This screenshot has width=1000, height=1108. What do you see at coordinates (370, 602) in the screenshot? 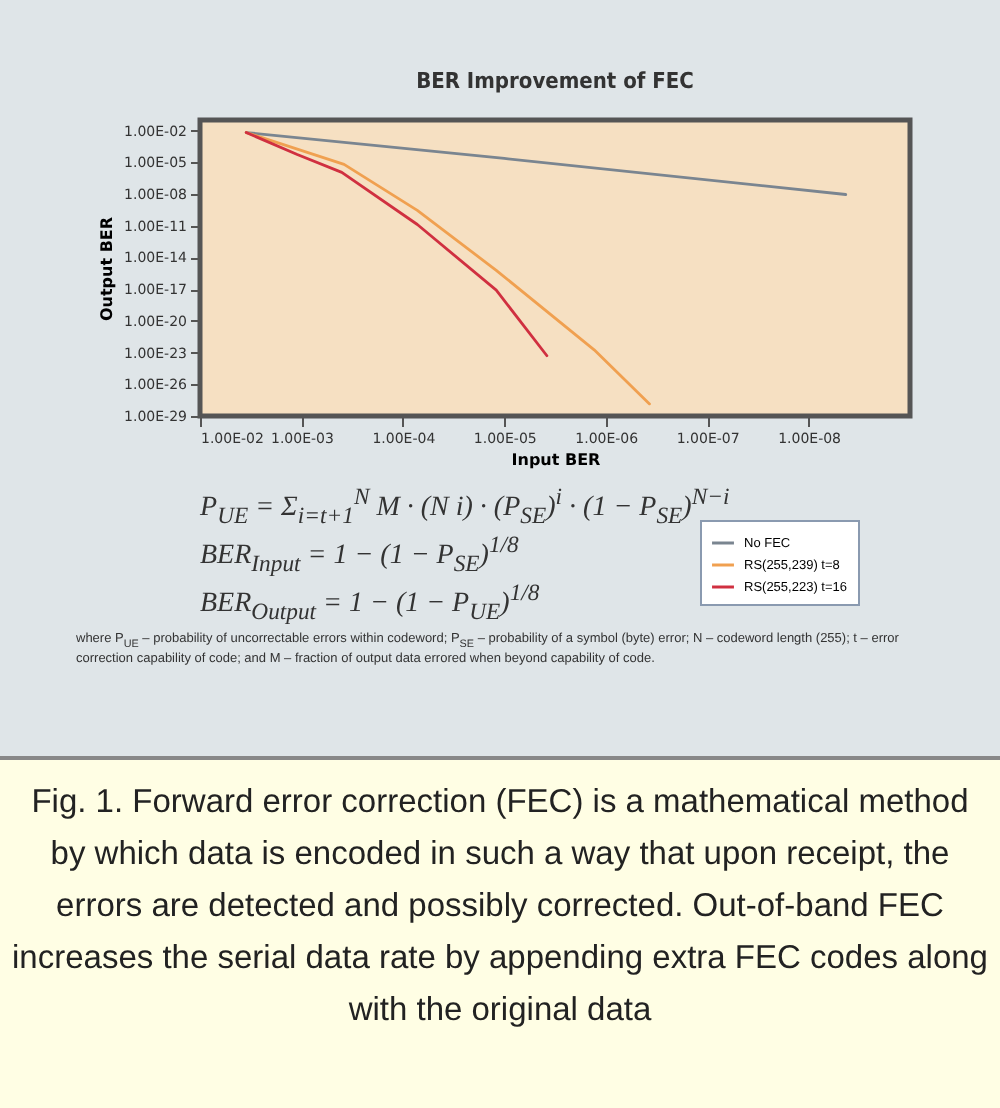
I see `text: BER$_{Output}$ = 1 − (1 − P$_{UE}$)$^{1/8}$` at bounding box center [370, 602].